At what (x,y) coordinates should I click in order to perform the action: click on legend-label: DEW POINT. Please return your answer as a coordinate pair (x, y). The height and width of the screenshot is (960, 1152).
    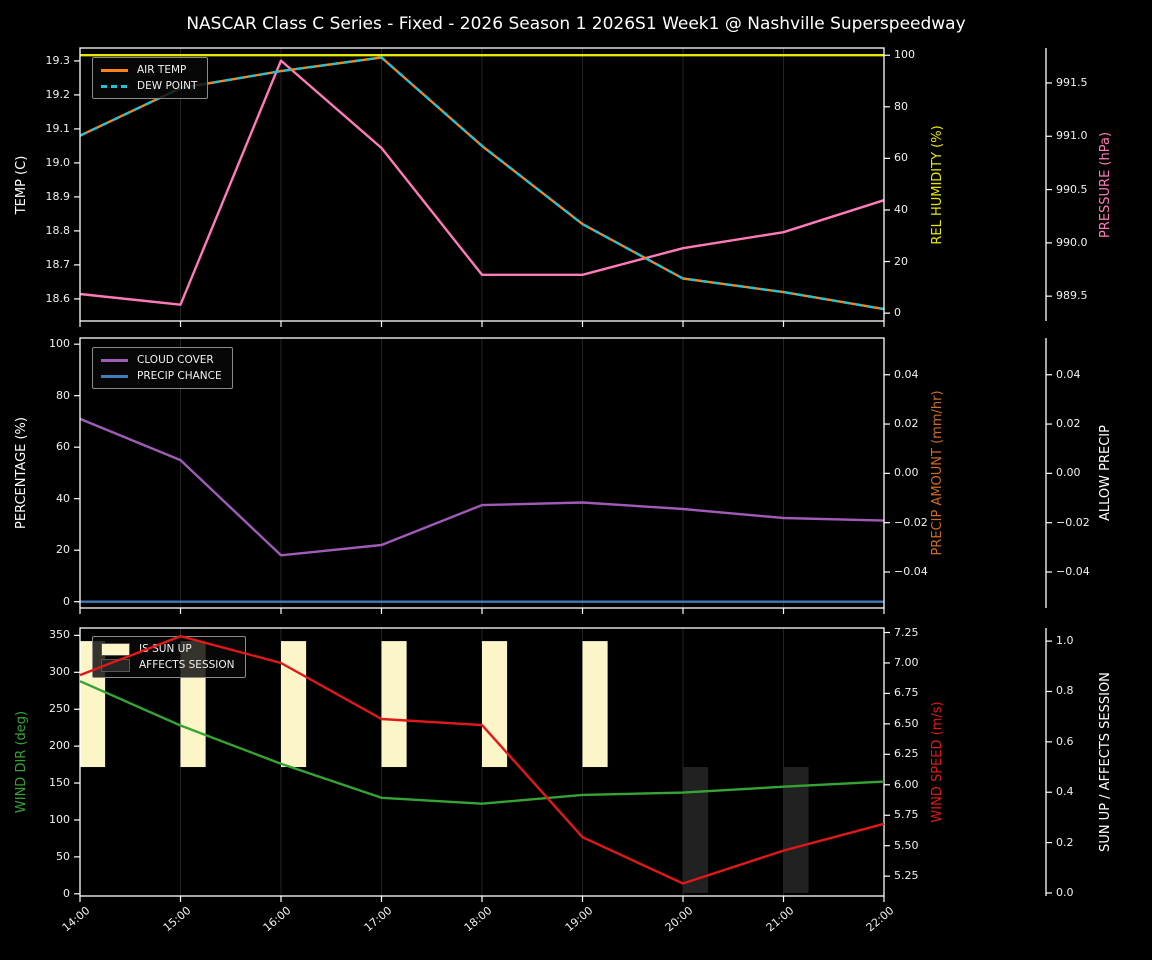
    Looking at the image, I should click on (167, 86).